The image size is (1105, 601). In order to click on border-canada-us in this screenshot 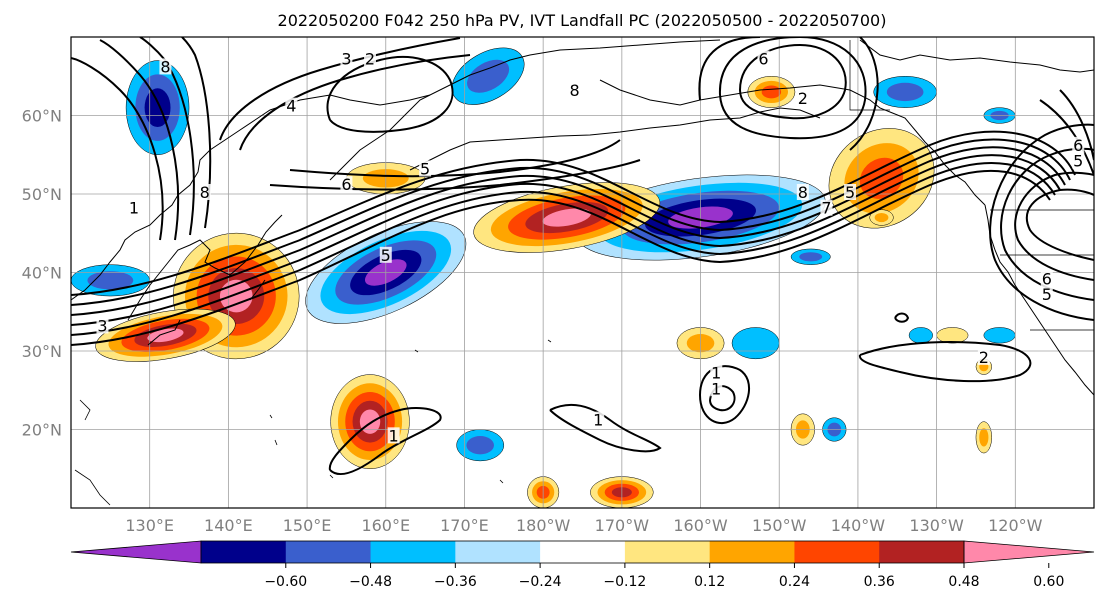, I will do `click(971, 185)`.